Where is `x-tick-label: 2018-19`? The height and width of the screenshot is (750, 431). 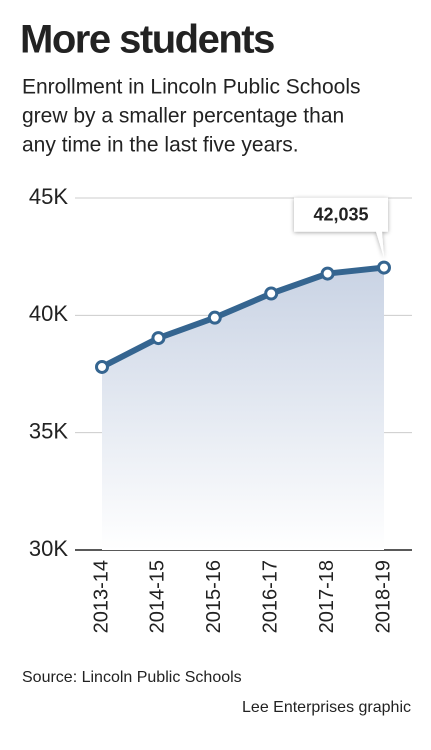
x-tick-label: 2018-19 is located at coordinates (383, 596).